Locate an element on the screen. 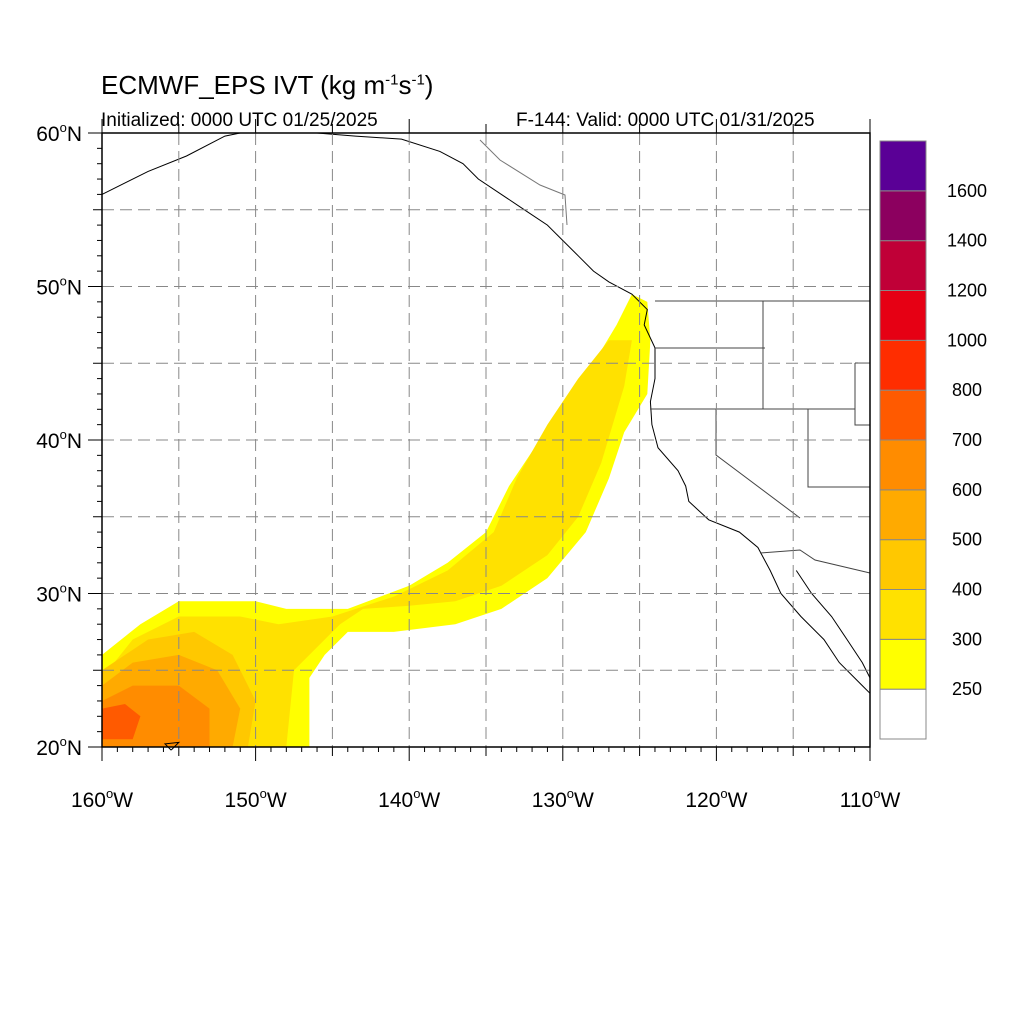 This screenshot has width=1024, height=1024. colorbar-label: 700 is located at coordinates (967, 440).